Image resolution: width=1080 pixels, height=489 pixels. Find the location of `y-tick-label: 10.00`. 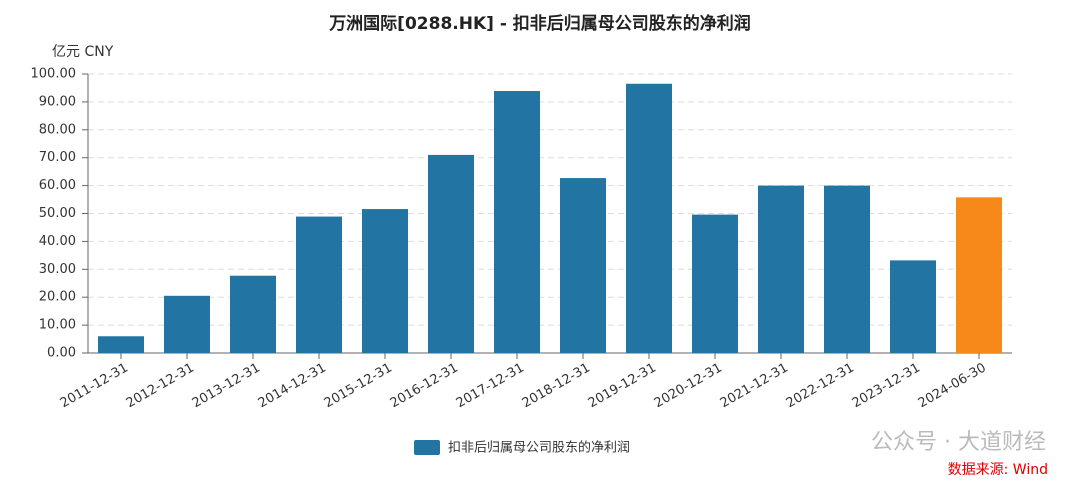

y-tick-label: 10.00 is located at coordinates (57, 325).